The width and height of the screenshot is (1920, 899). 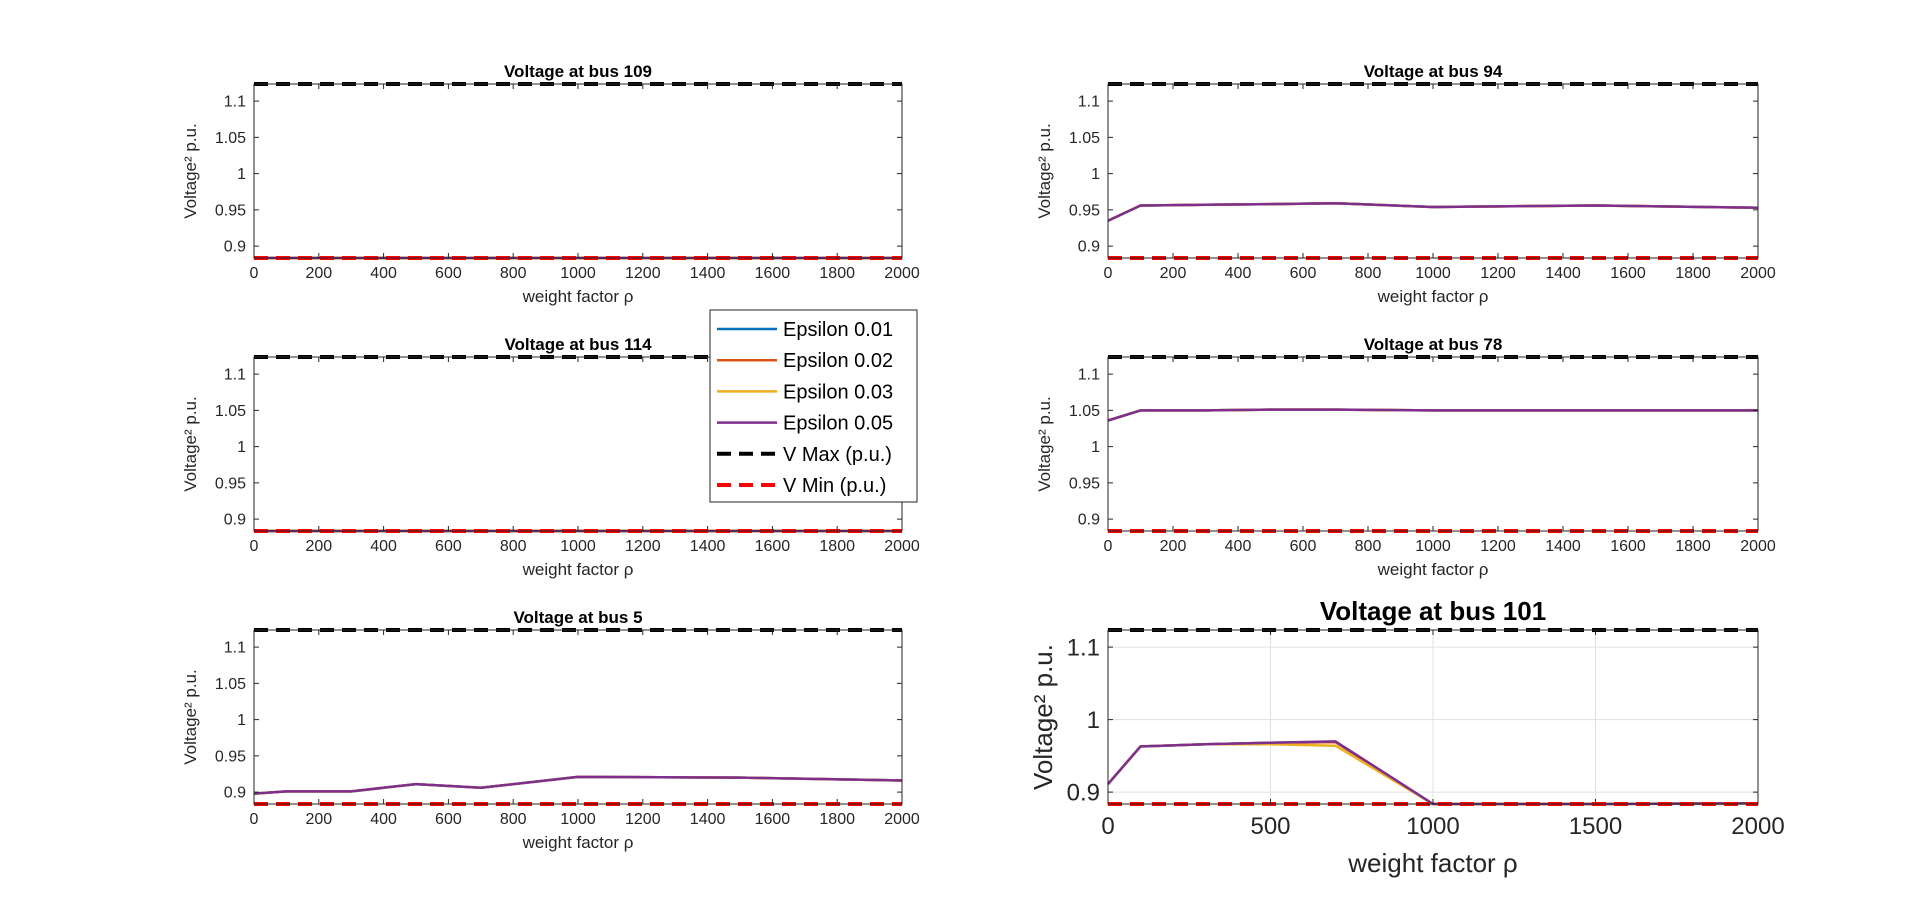 I want to click on x-tick-label: 500, so click(x=1270, y=826).